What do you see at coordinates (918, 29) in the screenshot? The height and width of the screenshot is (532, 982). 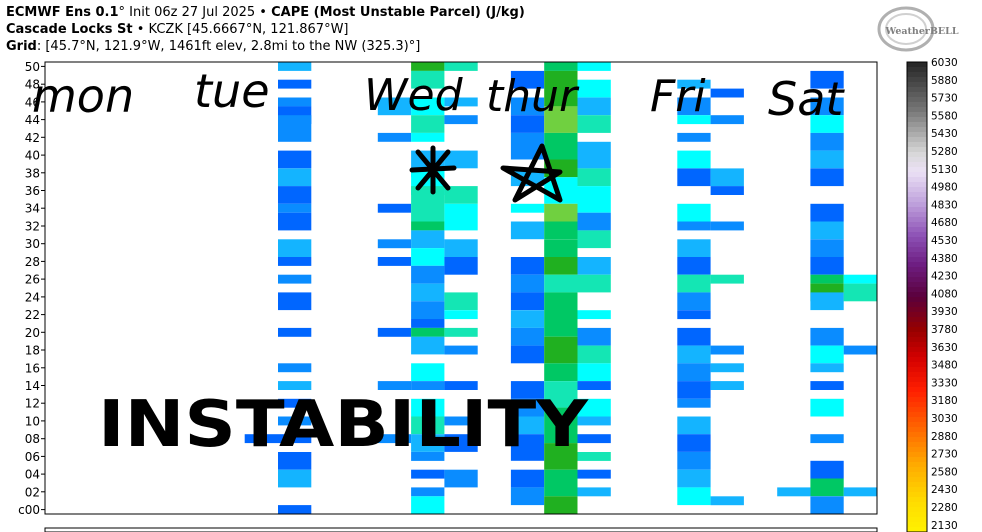 I see `weatherbell-logo: WeatherBELL` at bounding box center [918, 29].